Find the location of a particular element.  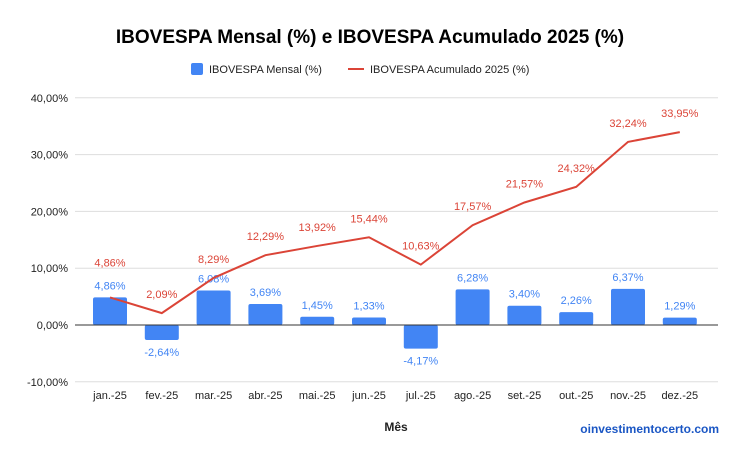

x-tick-label: dez.-25 is located at coordinates (679, 396).